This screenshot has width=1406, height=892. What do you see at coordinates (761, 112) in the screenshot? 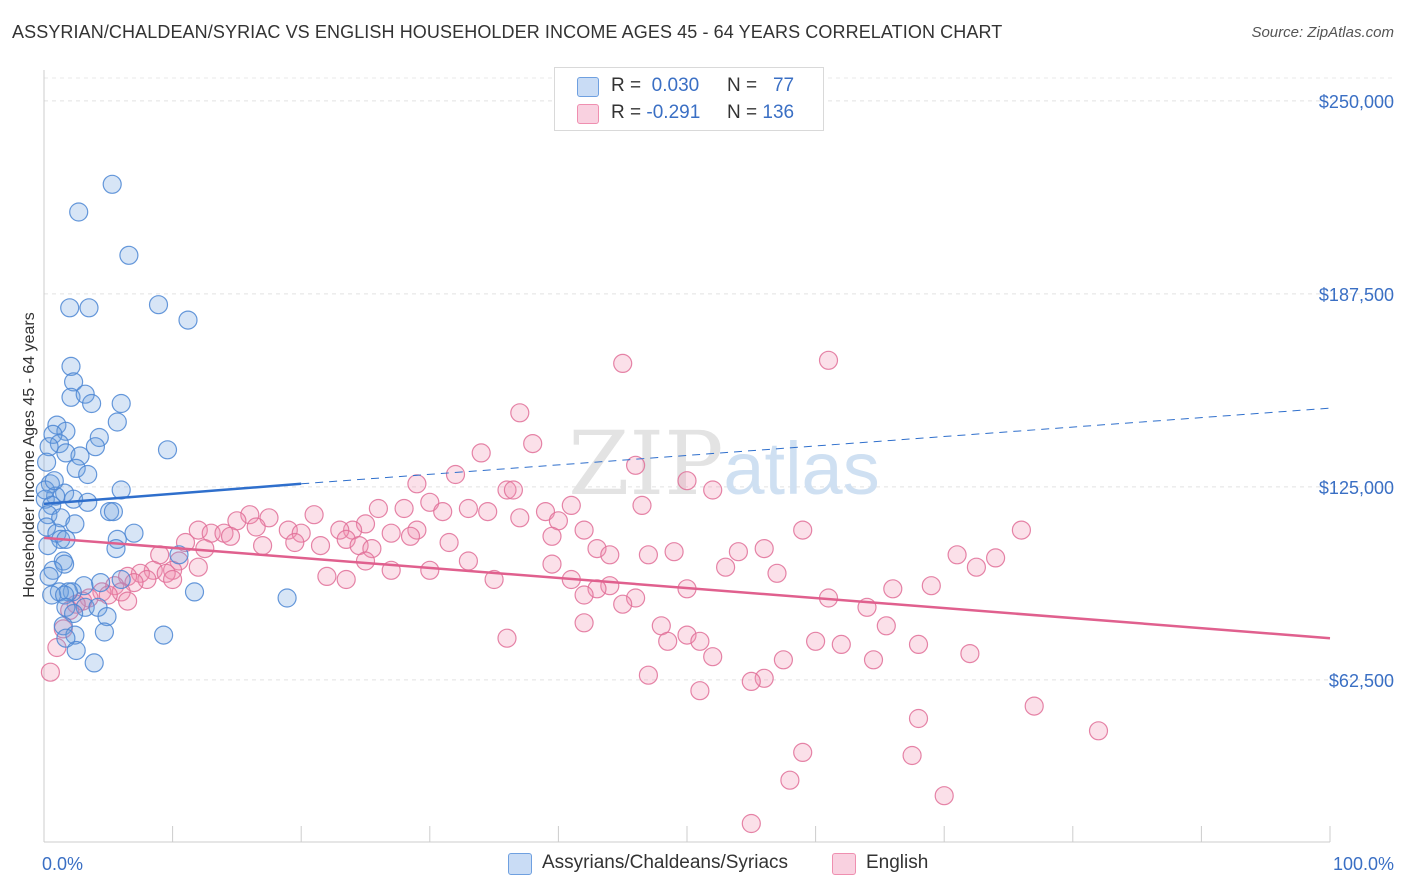
I see `legend-n-english: N = 136` at bounding box center [761, 112].